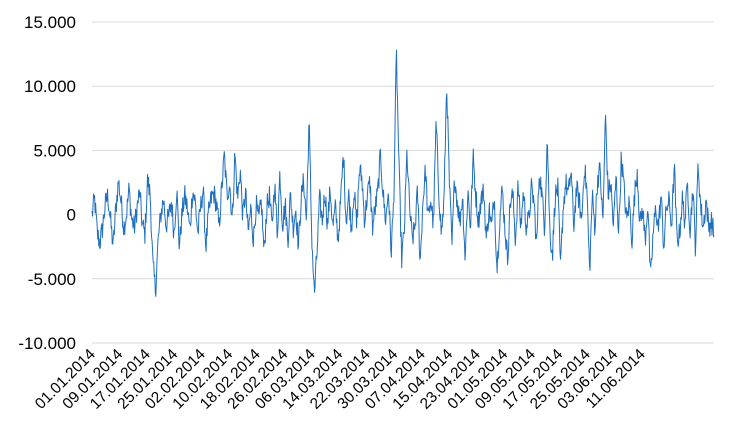 The image size is (746, 445). I want to click on y-tick-label: 10.000, so click(50, 86).